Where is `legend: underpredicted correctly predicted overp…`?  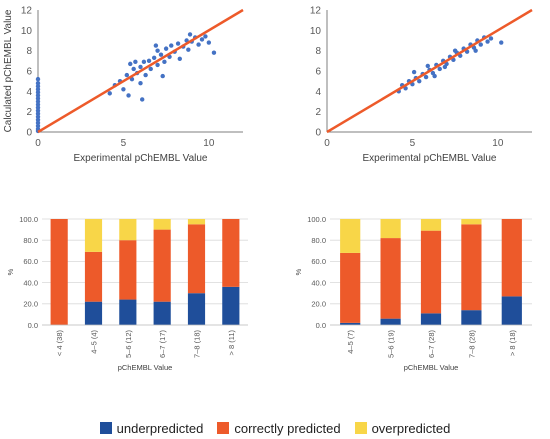 legend: underpredicted correctly predicted overp… is located at coordinates (275, 428).